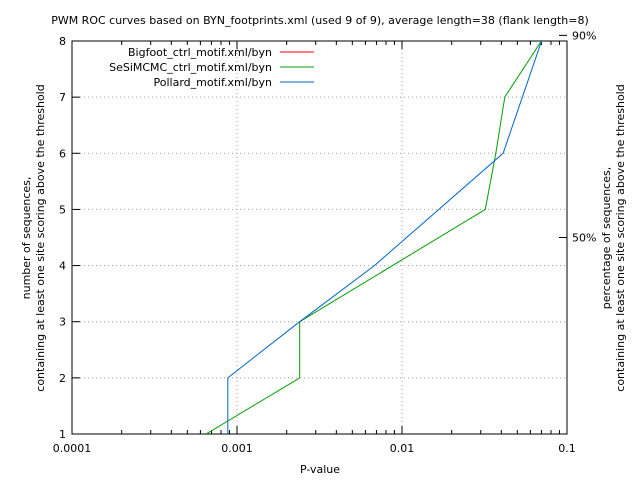 The width and height of the screenshot is (640, 480). I want to click on x-tick-label: 0.001, so click(237, 448).